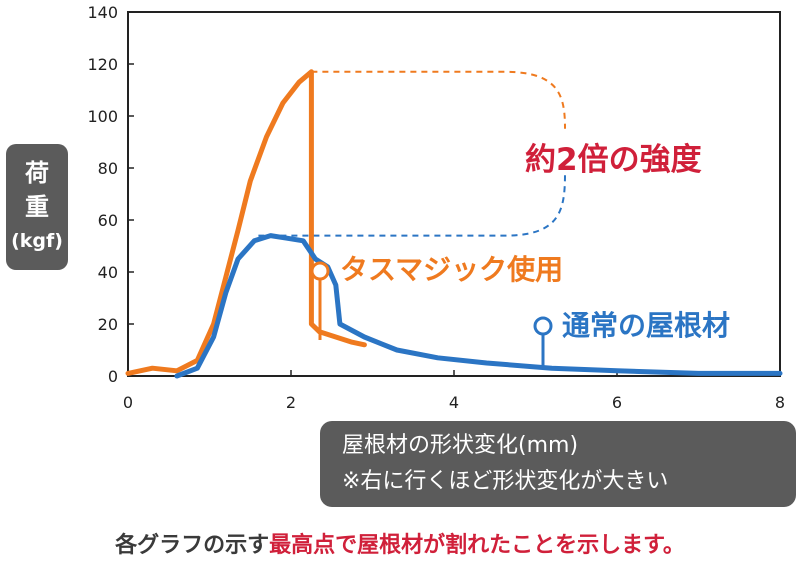  I want to click on x-tick-label: 8, so click(780, 402).